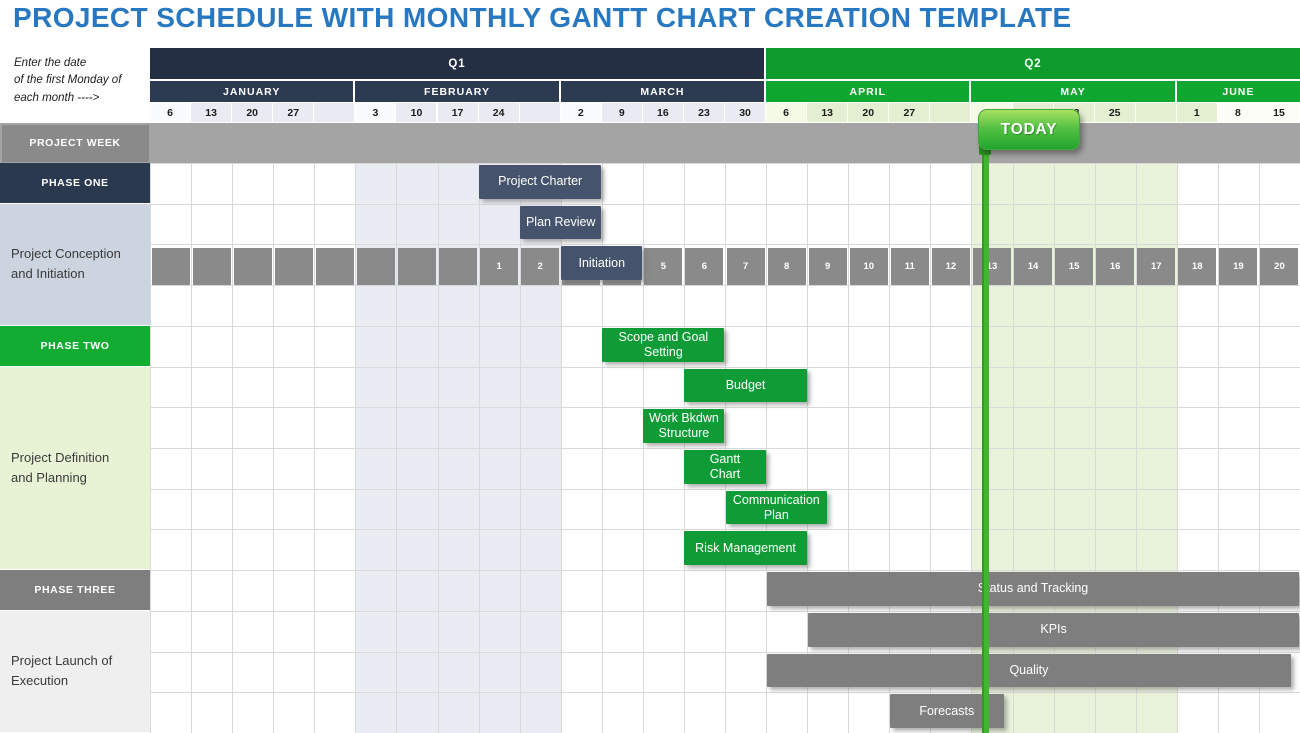 Image resolution: width=1300 pixels, height=733 pixels. What do you see at coordinates (602, 263) in the screenshot?
I see `gantt-bar: Initiation` at bounding box center [602, 263].